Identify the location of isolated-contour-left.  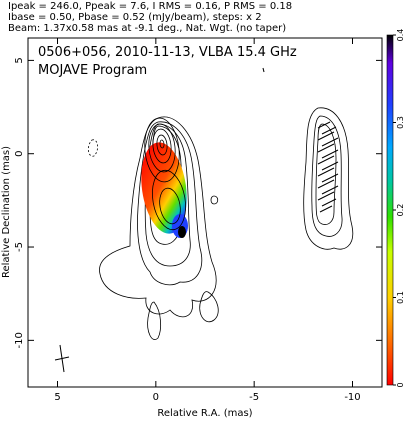
(214, 200).